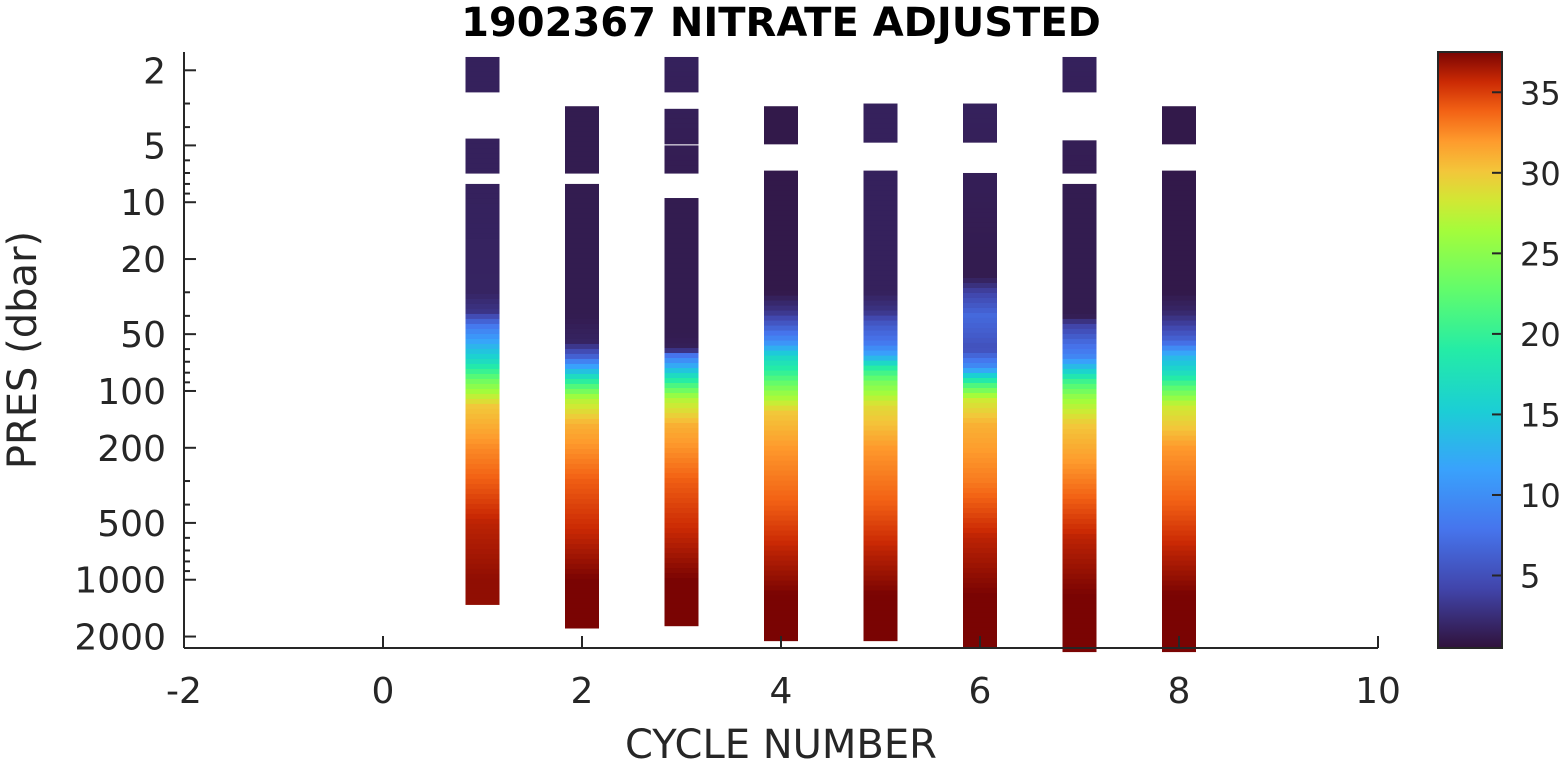 The width and height of the screenshot is (1568, 764). I want to click on colorbar-tick-label: 15, so click(1540, 415).